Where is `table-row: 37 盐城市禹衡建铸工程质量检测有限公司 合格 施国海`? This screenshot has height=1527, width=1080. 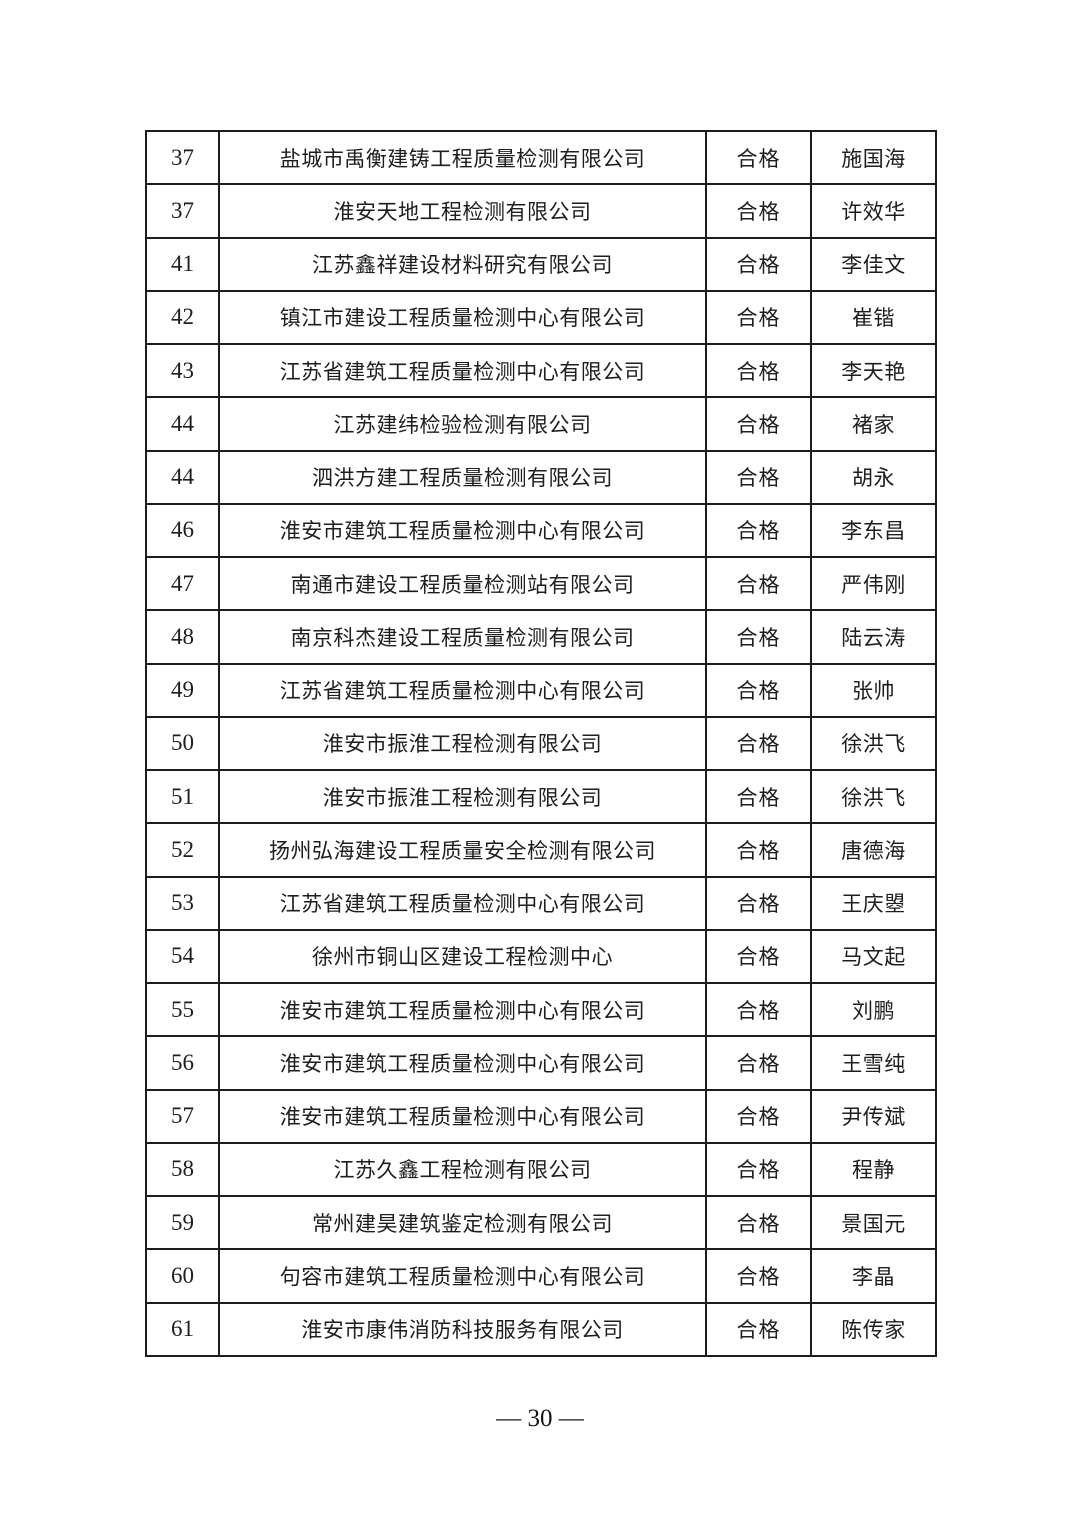
table-row: 37 盐城市禹衡建铸工程质量检测有限公司 合格 施国海 is located at coordinates (541, 157).